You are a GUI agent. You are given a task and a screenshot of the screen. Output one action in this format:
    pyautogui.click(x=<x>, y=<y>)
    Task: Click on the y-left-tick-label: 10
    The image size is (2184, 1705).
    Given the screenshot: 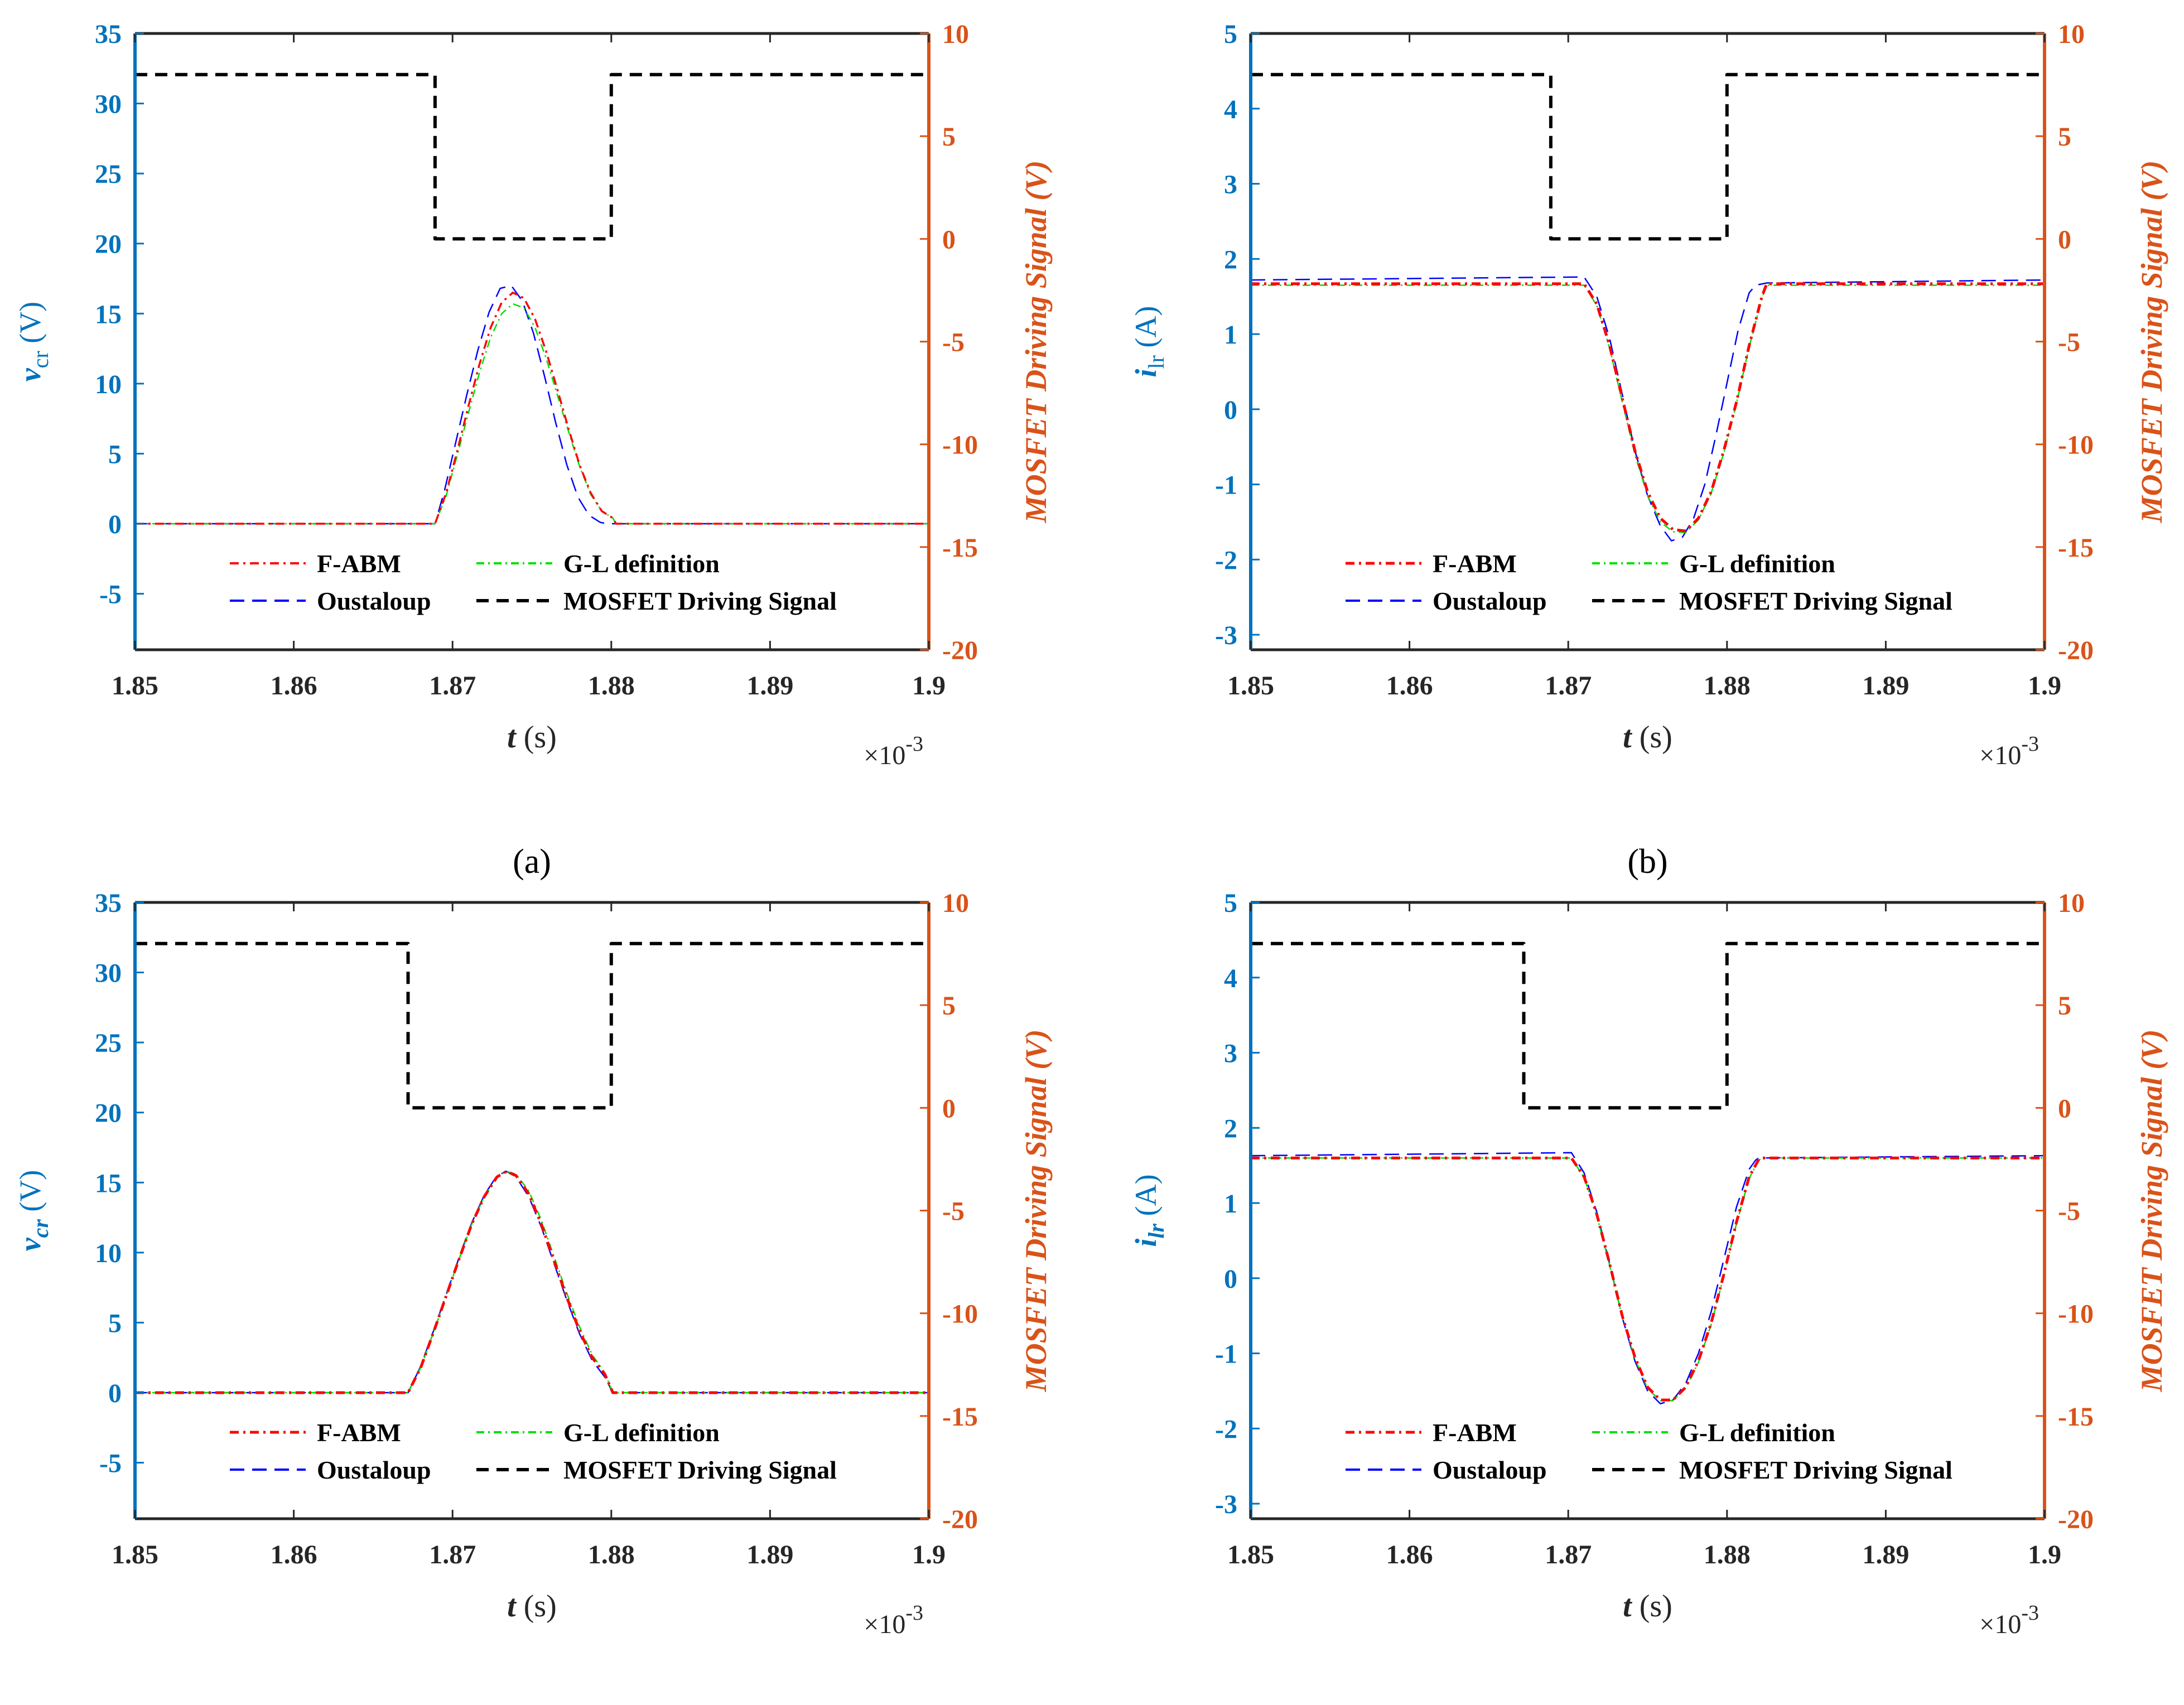 What is the action you would take?
    pyautogui.click(x=108, y=384)
    